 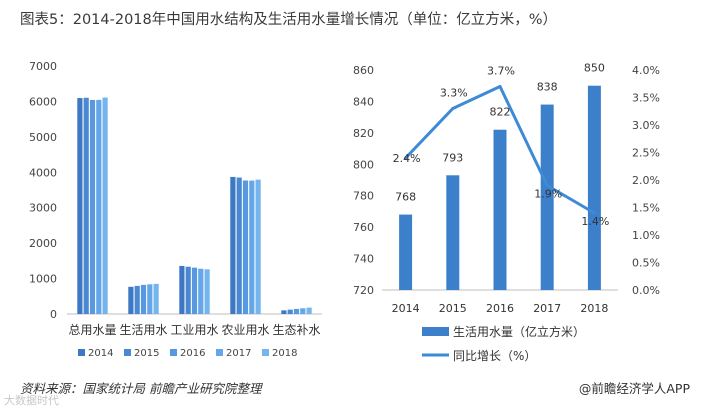 I want to click on left-x-tick-label: 农业用水, so click(x=245, y=330).